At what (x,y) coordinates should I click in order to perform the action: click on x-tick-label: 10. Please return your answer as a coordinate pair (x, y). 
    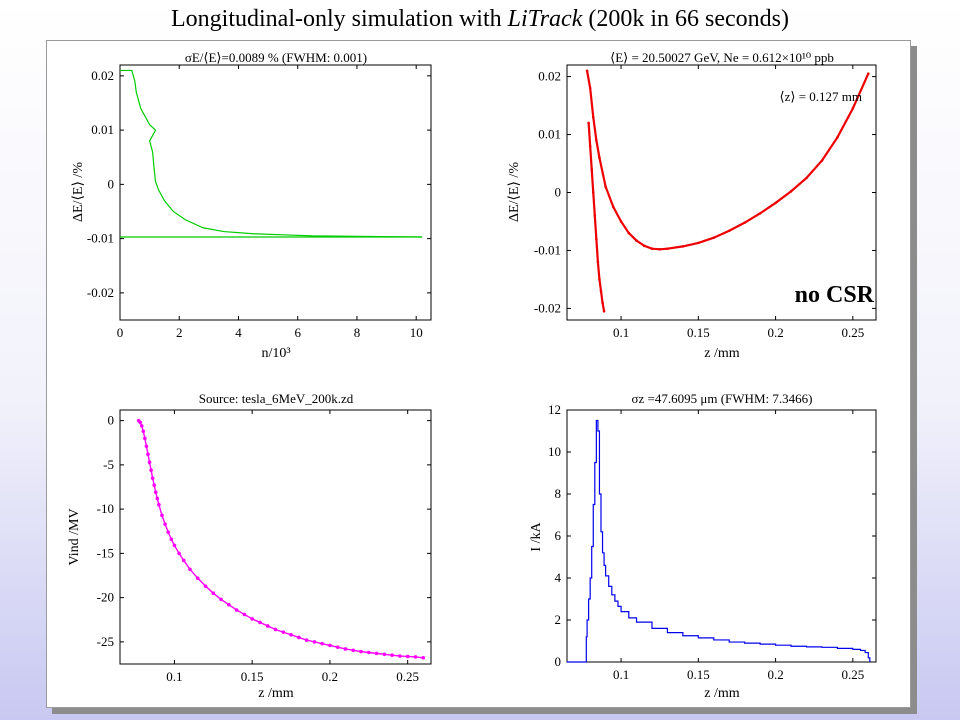
    Looking at the image, I should click on (416, 332).